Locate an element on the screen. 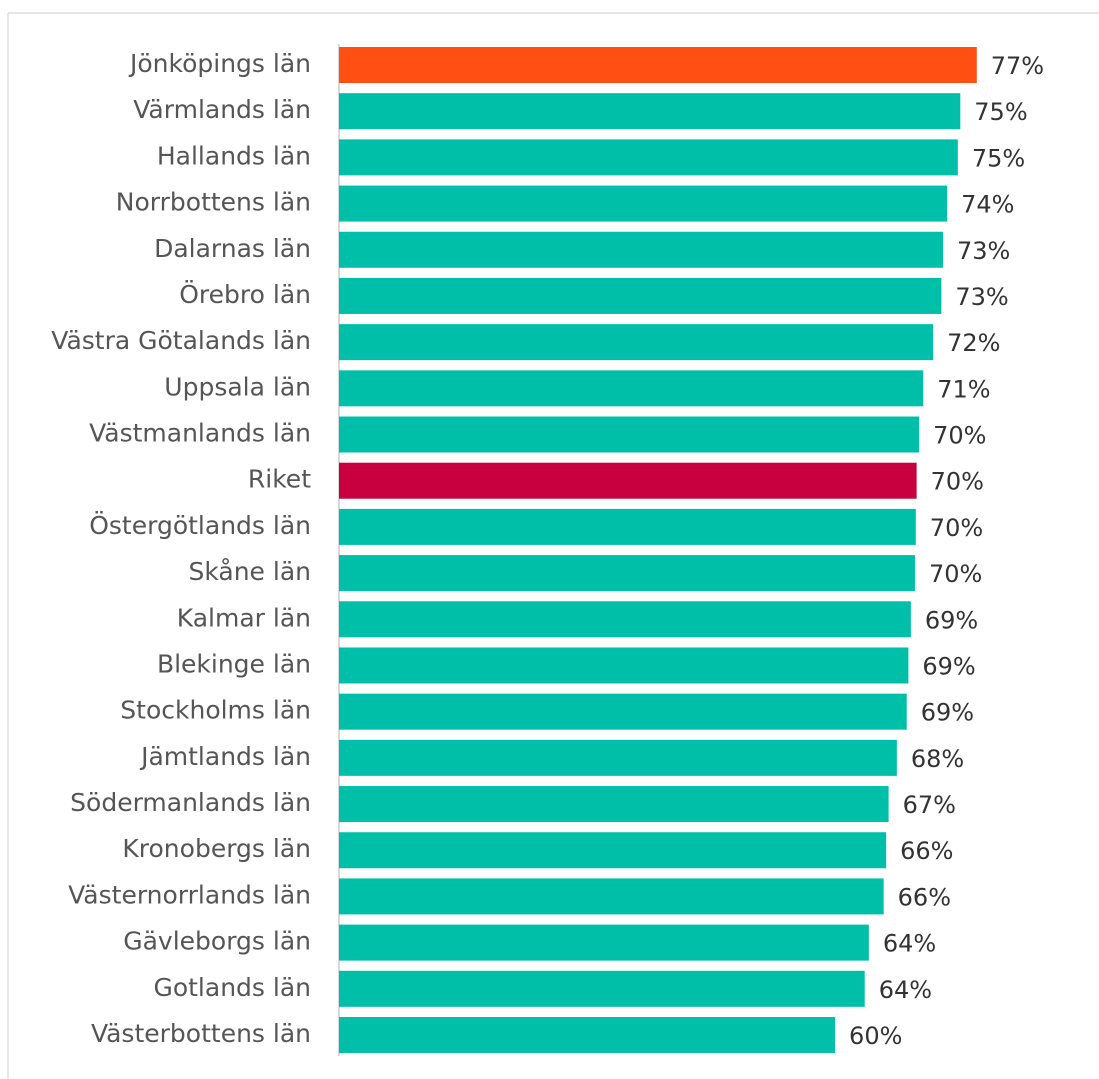 This screenshot has height=1079, width=1099. category-label: Jämtlands län is located at coordinates (225, 756).